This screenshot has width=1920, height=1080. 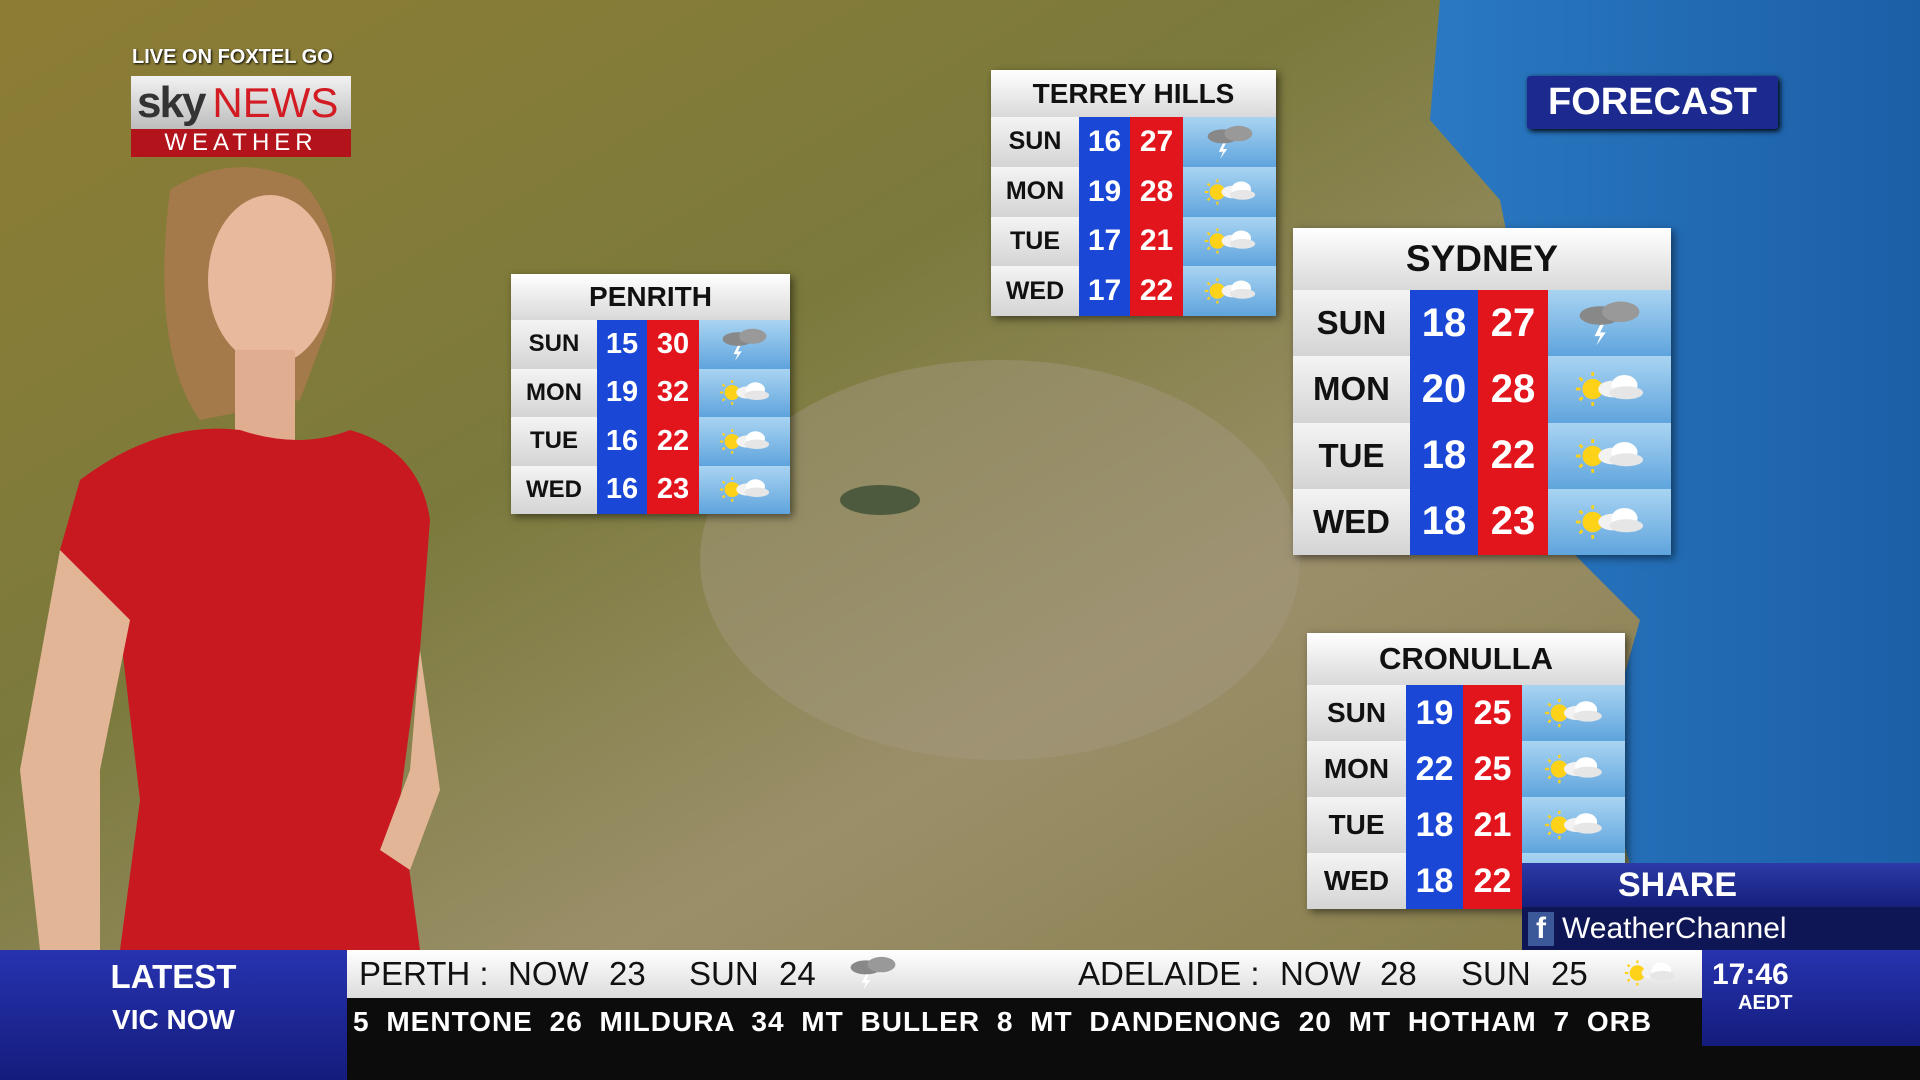 I want to click on forecast-panel: CRONULLA SUN 19 25 MON 22 25 TUE 18 21 WED 18 22, so click(x=1466, y=771).